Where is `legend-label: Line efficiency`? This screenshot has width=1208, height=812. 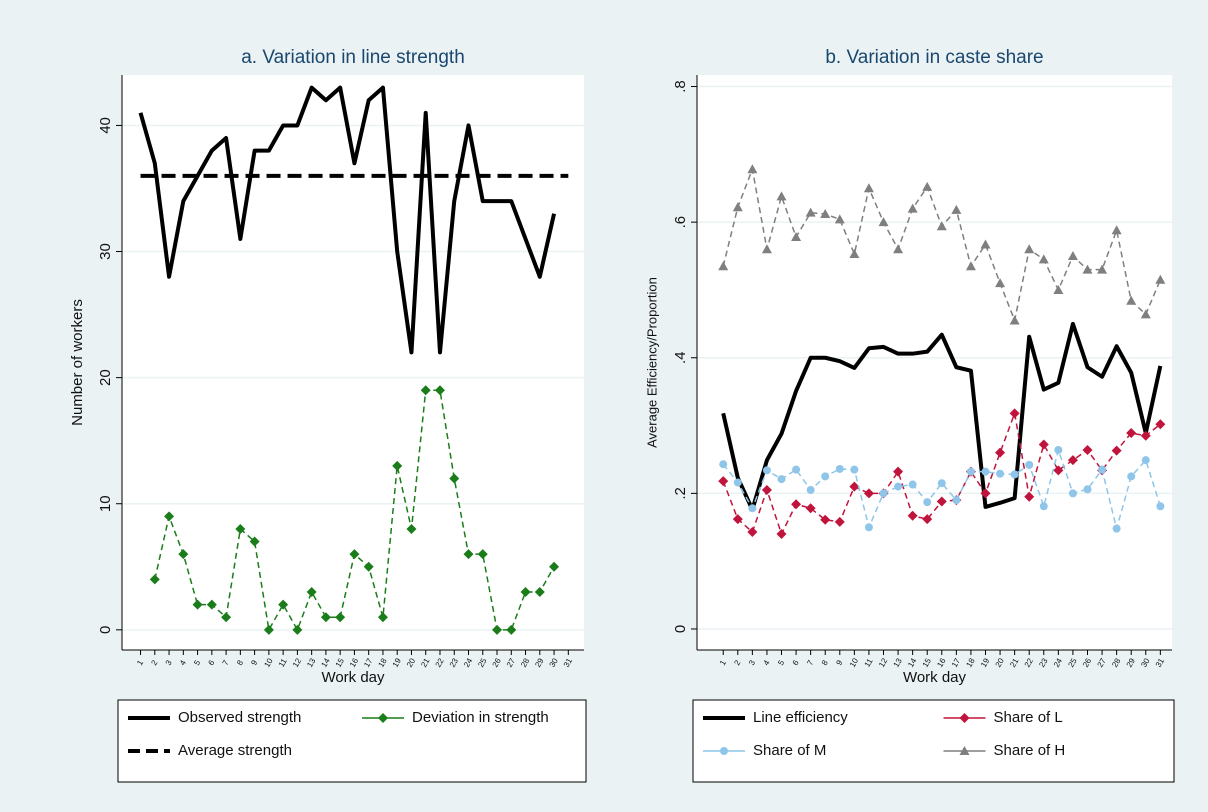 legend-label: Line efficiency is located at coordinates (800, 717).